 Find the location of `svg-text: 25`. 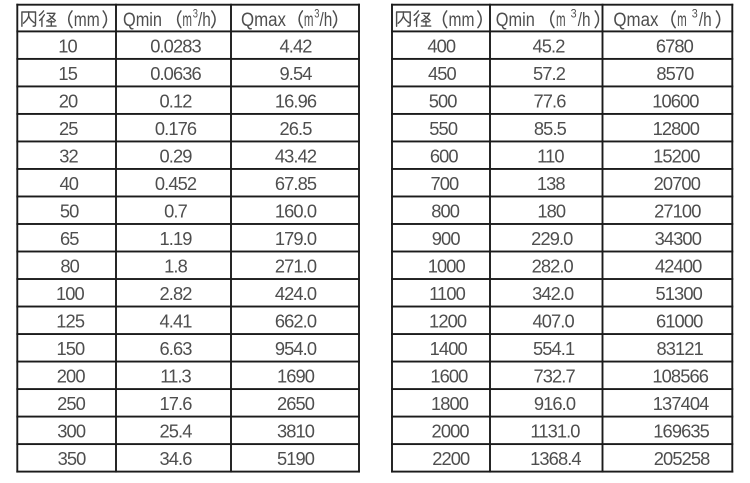

svg-text: 25 is located at coordinates (68, 128).